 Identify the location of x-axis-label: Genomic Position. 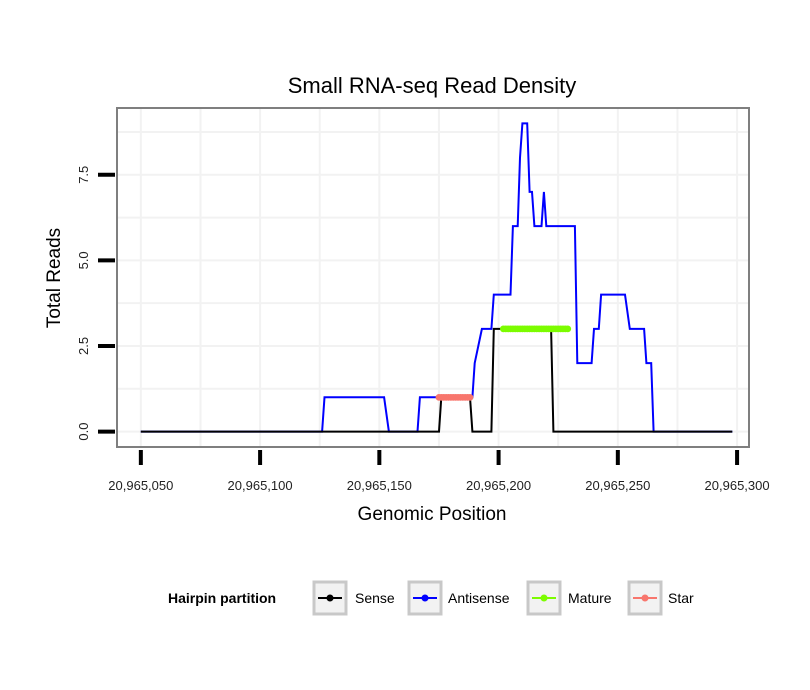
(432, 514).